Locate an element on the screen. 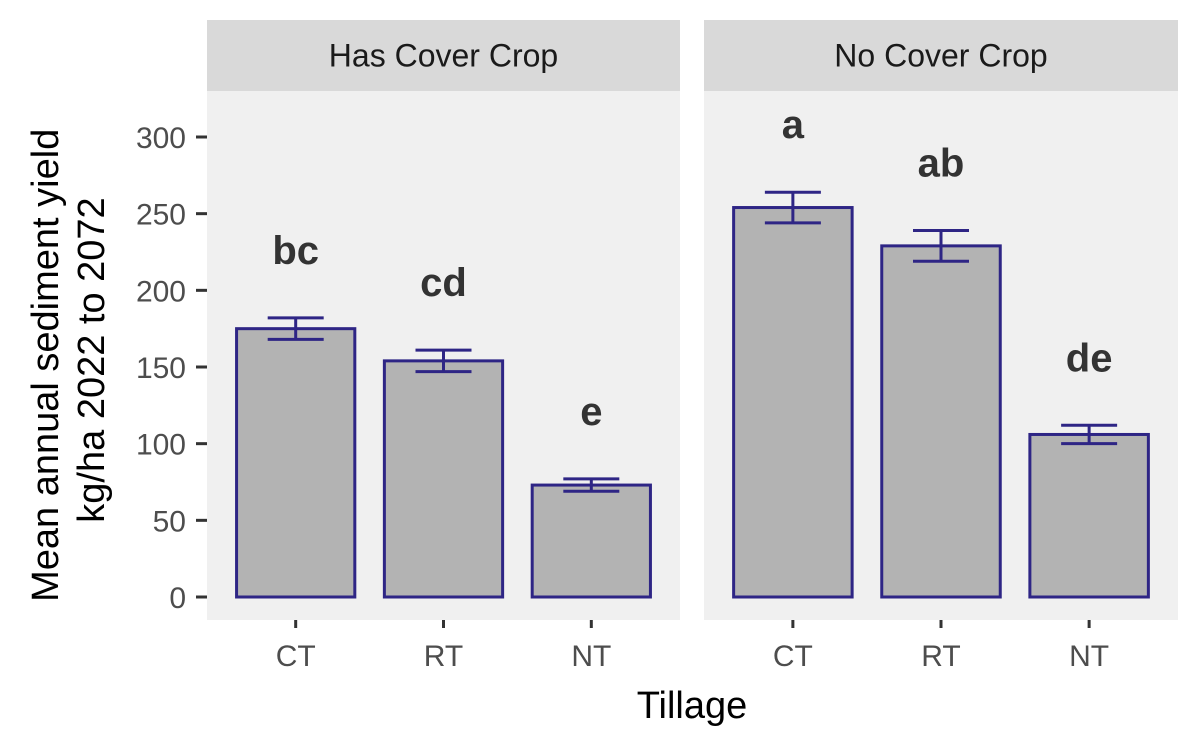  y-tick-label: 250 is located at coordinates (161, 215).